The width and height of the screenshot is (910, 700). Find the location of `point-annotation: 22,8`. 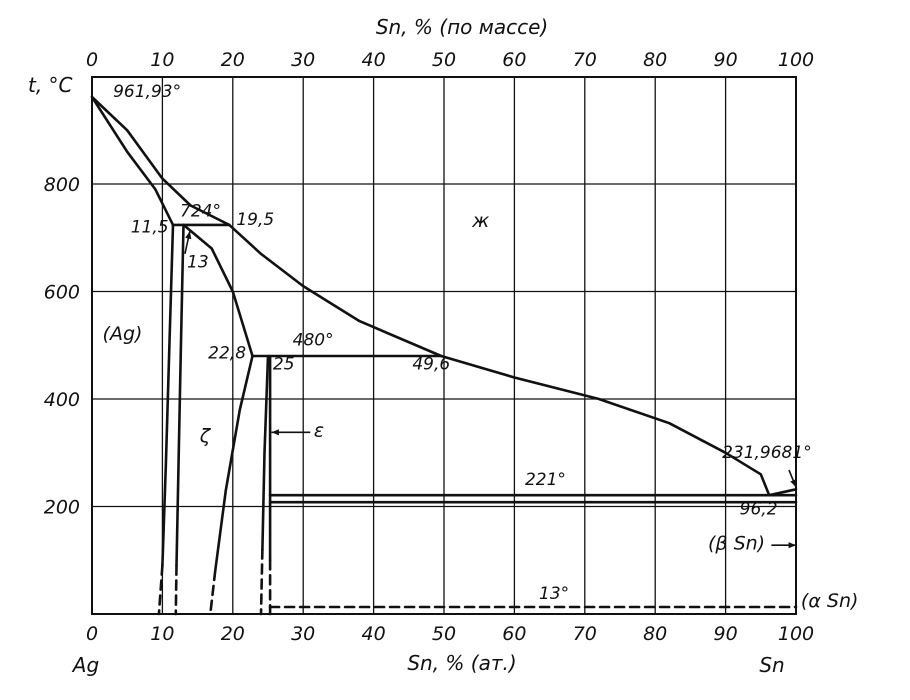

point-annotation: 22,8 is located at coordinates (227, 354).